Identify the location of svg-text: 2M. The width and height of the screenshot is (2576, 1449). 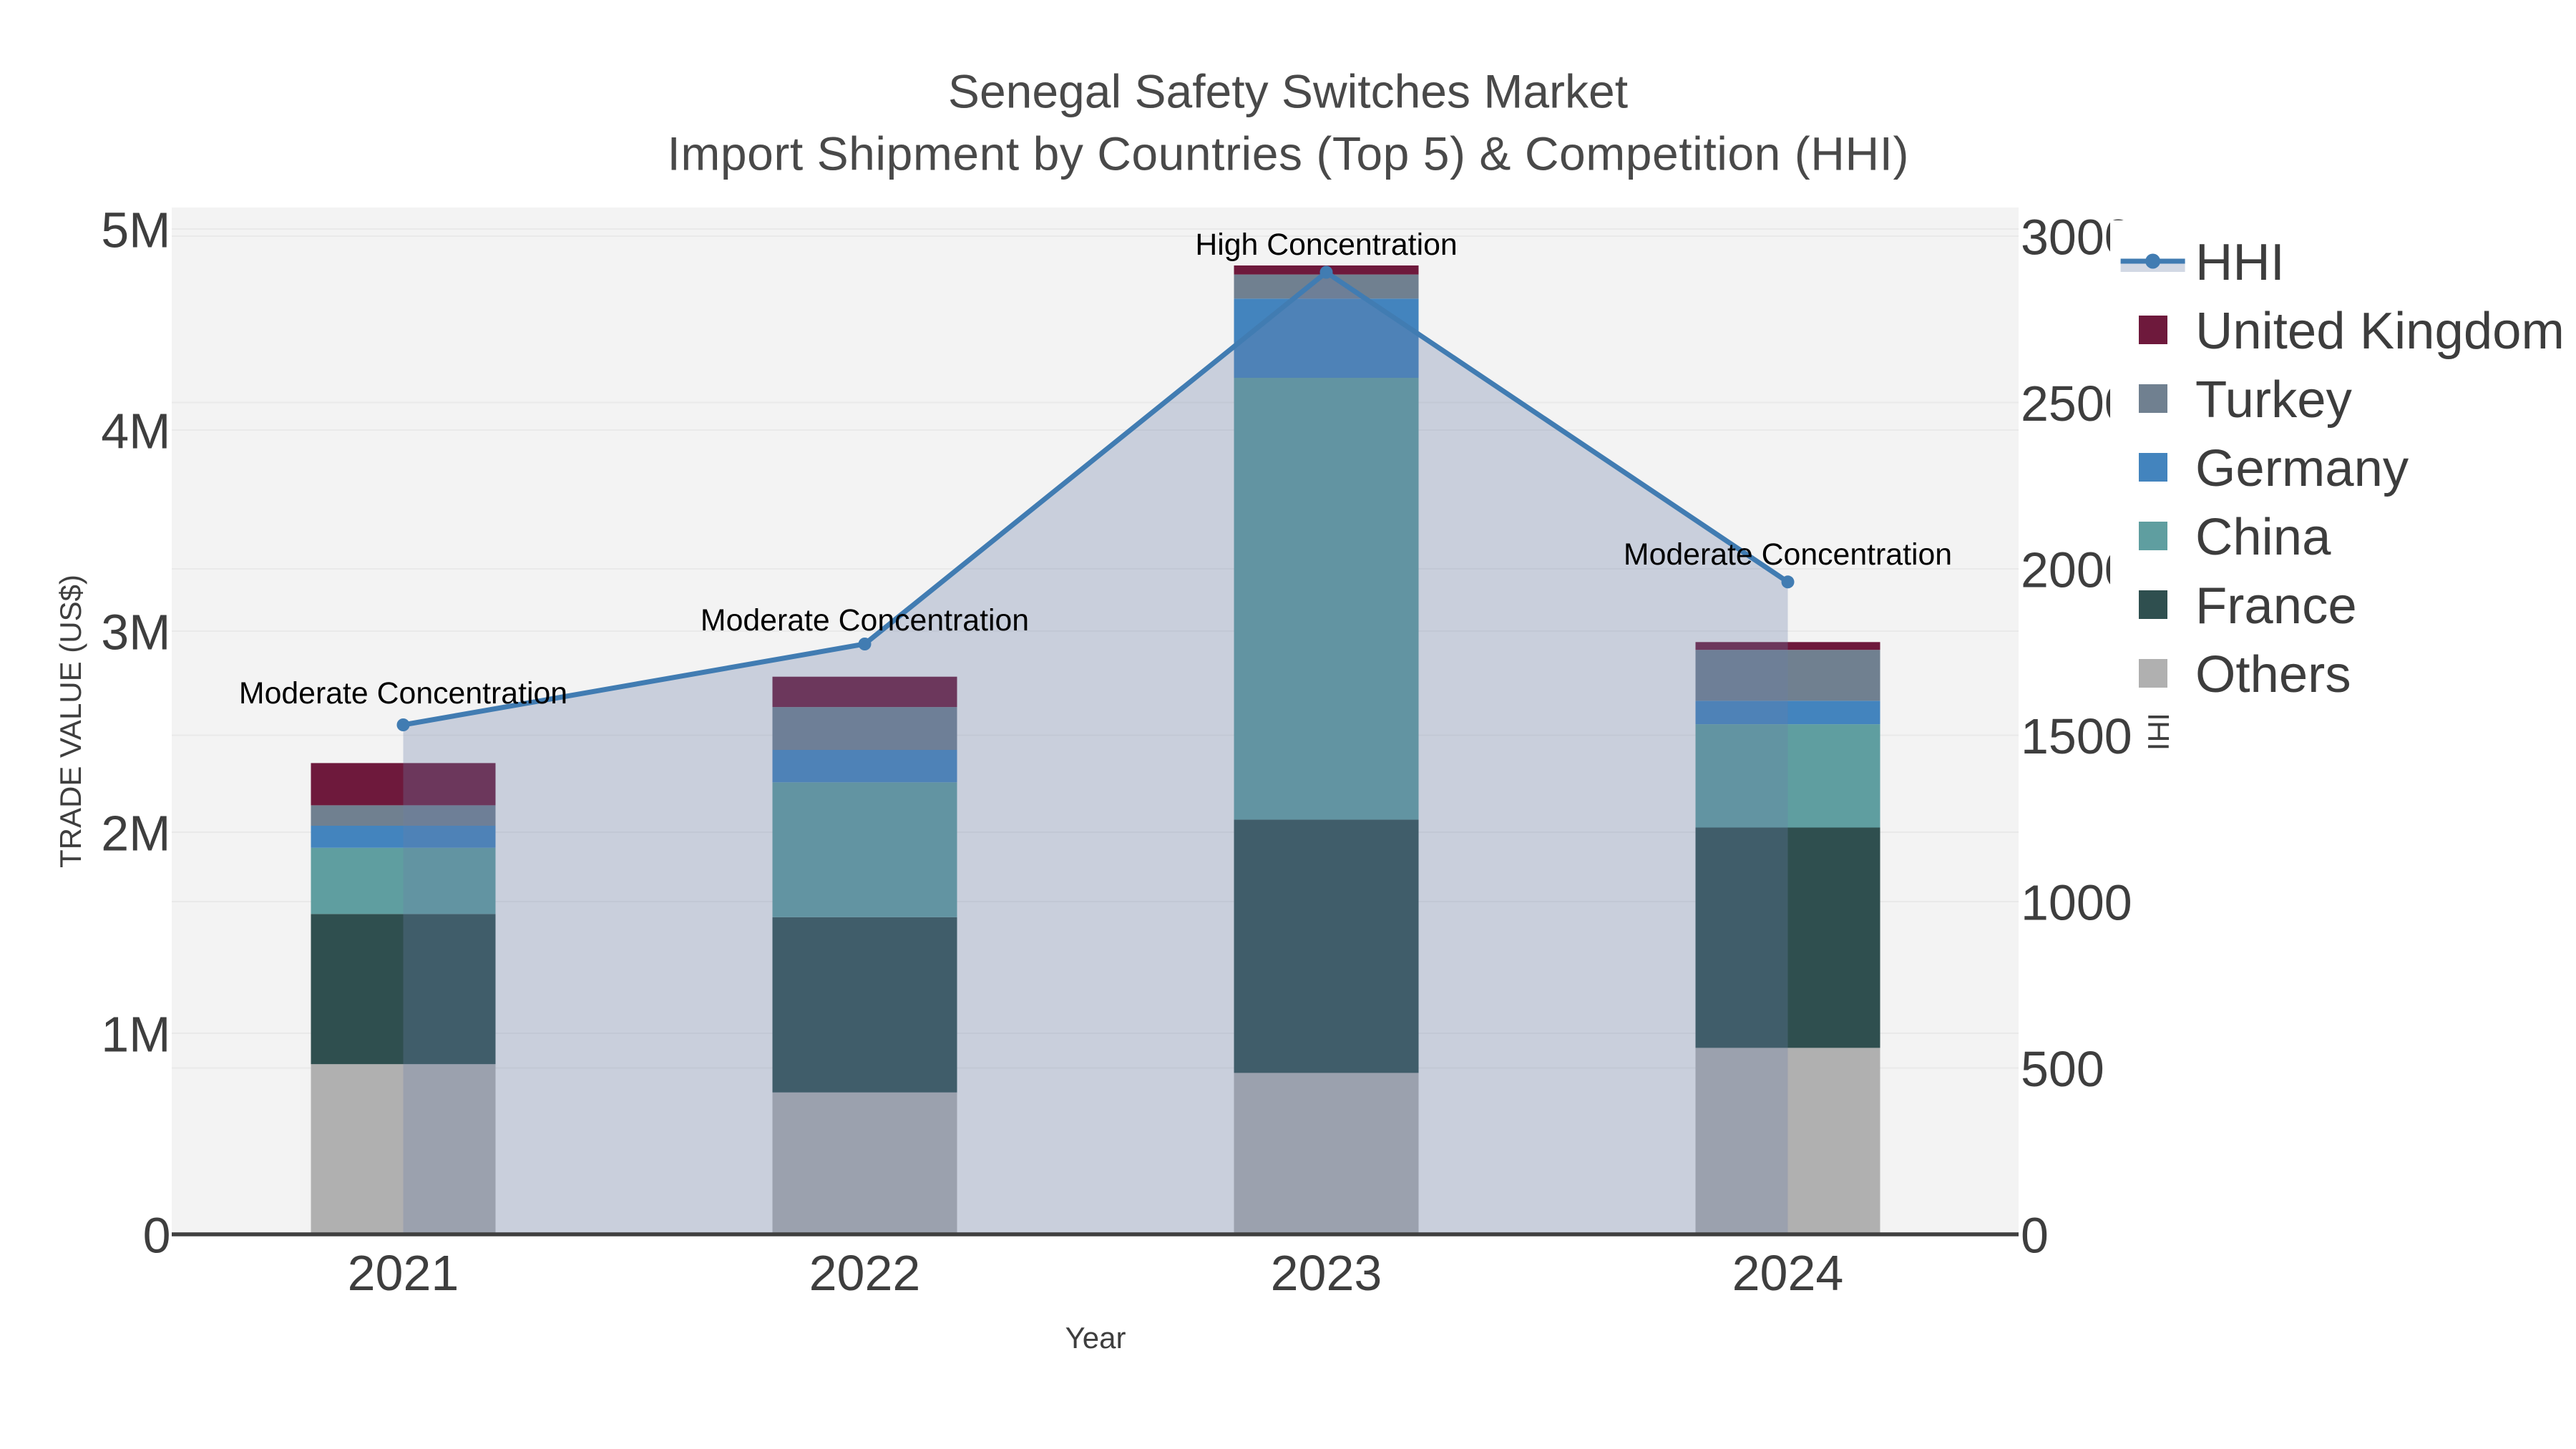
(135, 834).